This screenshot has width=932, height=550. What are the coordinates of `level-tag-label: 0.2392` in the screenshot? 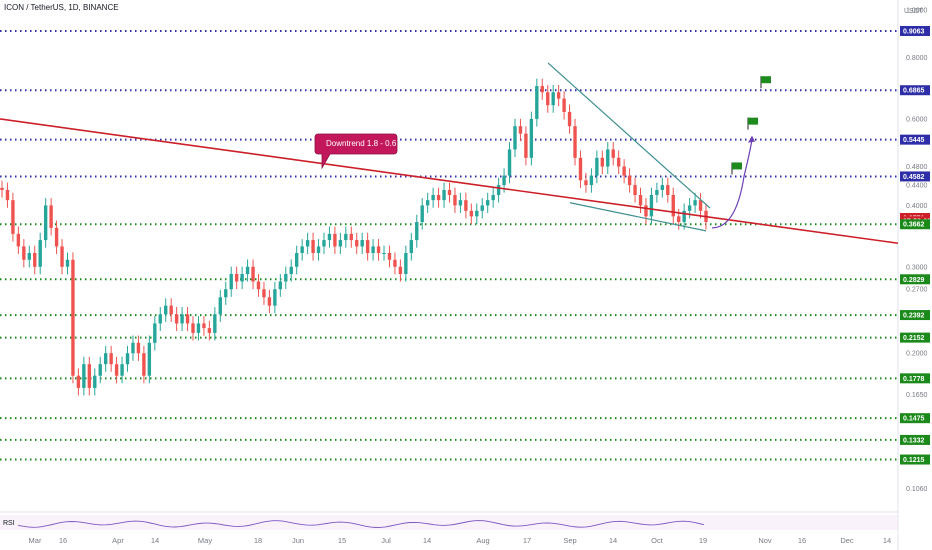 It's located at (914, 316).